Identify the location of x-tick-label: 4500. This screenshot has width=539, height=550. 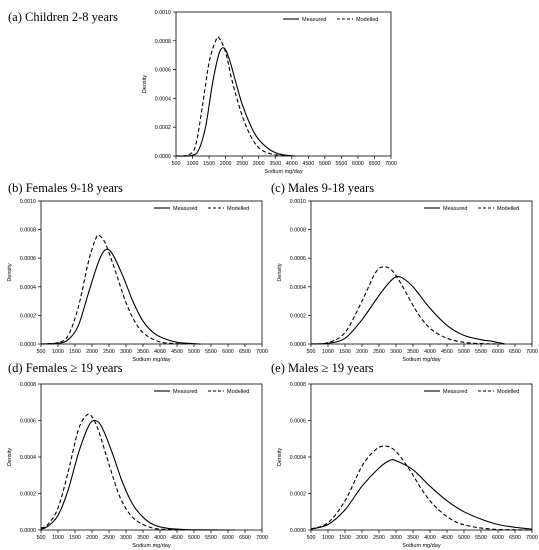
(177, 538).